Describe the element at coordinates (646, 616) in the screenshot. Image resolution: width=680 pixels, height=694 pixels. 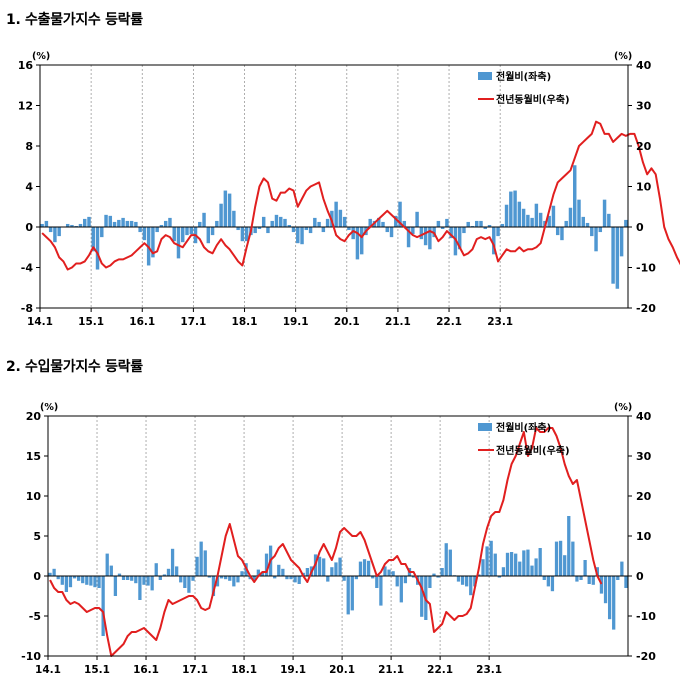
I see `y-right-tick-label: -10` at that location.